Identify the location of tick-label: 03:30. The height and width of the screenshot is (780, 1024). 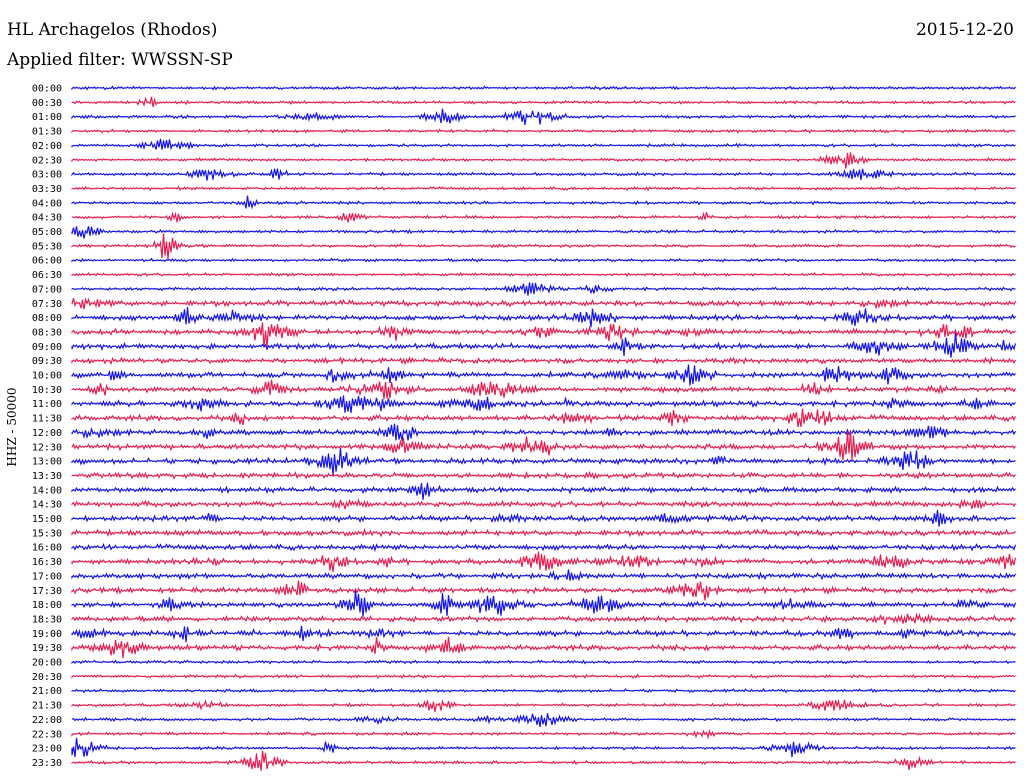
(47, 189).